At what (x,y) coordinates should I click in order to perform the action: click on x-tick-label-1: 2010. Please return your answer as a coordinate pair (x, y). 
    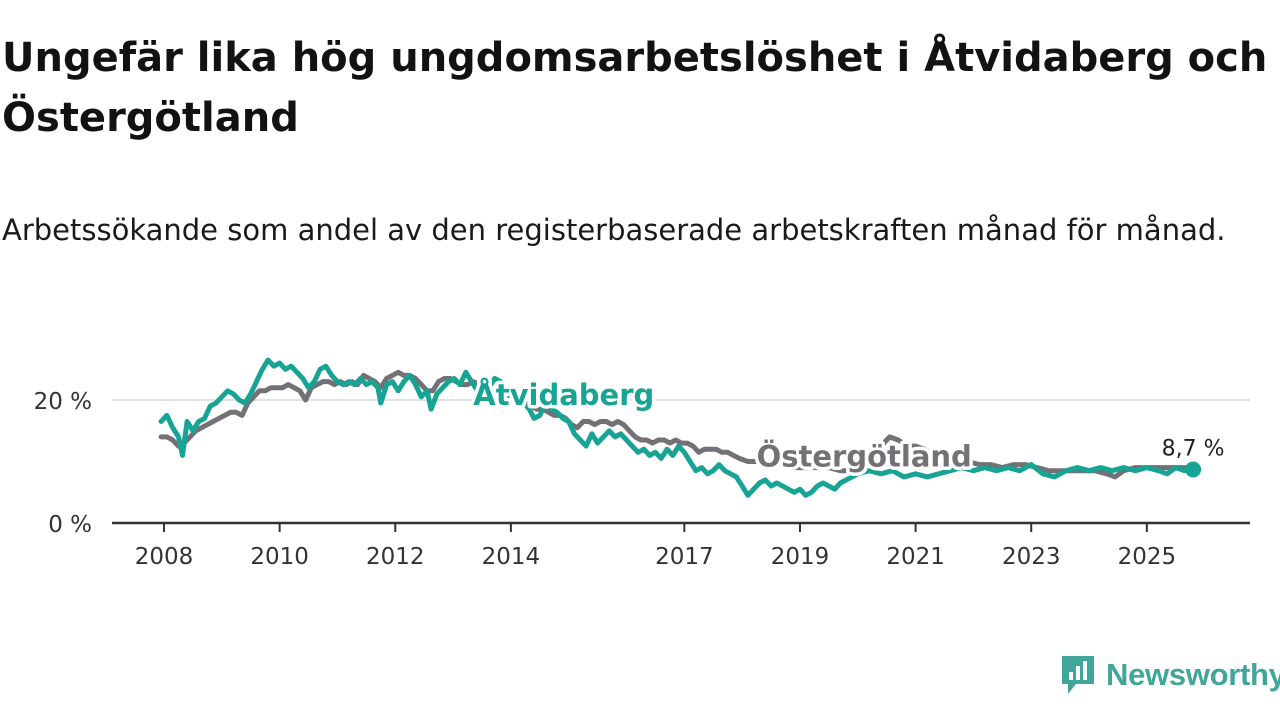
    Looking at the image, I should click on (279, 557).